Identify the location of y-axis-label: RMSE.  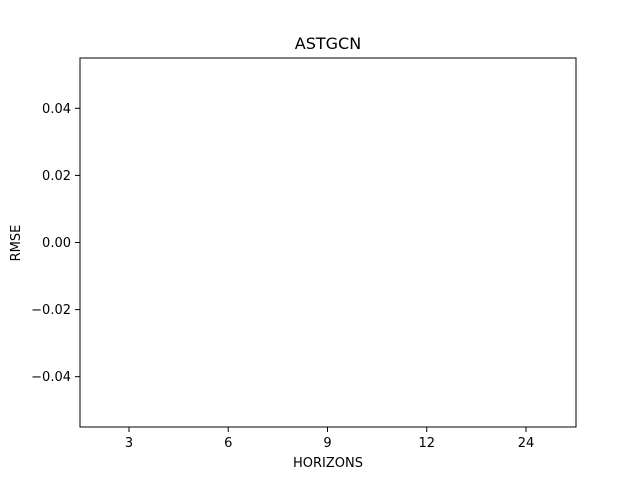
(16, 243).